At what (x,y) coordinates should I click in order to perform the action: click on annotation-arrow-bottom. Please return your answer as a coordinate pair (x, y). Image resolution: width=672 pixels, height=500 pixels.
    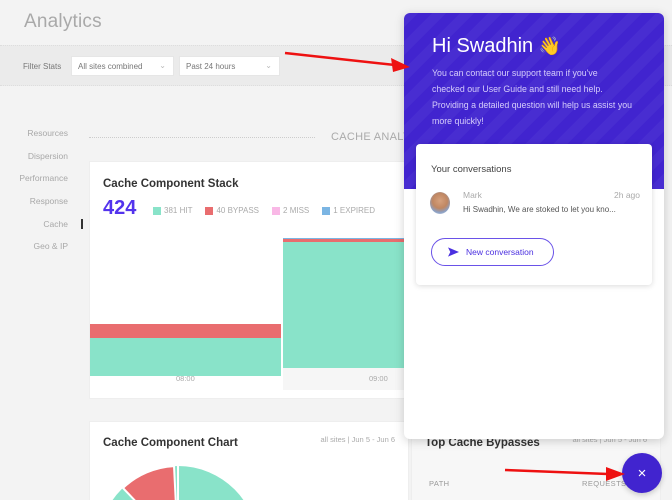
    Looking at the image, I should click on (564, 474).